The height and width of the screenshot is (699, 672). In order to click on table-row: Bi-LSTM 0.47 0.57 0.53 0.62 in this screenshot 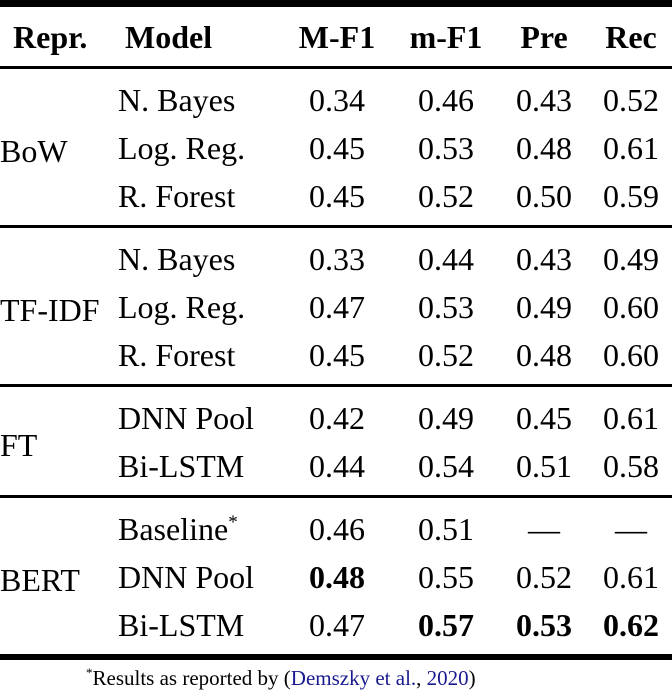, I will do `click(336, 629)`.